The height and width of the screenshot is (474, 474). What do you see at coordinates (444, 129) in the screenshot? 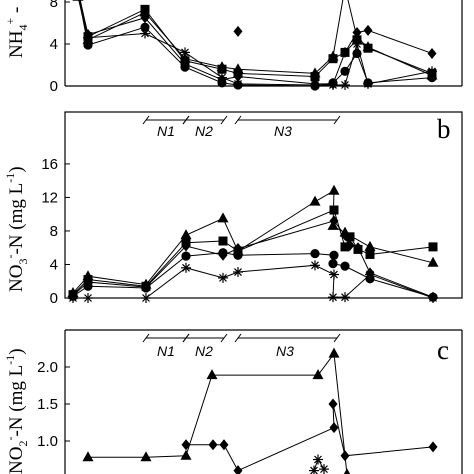
I see `panel-b-label: b` at bounding box center [444, 129].